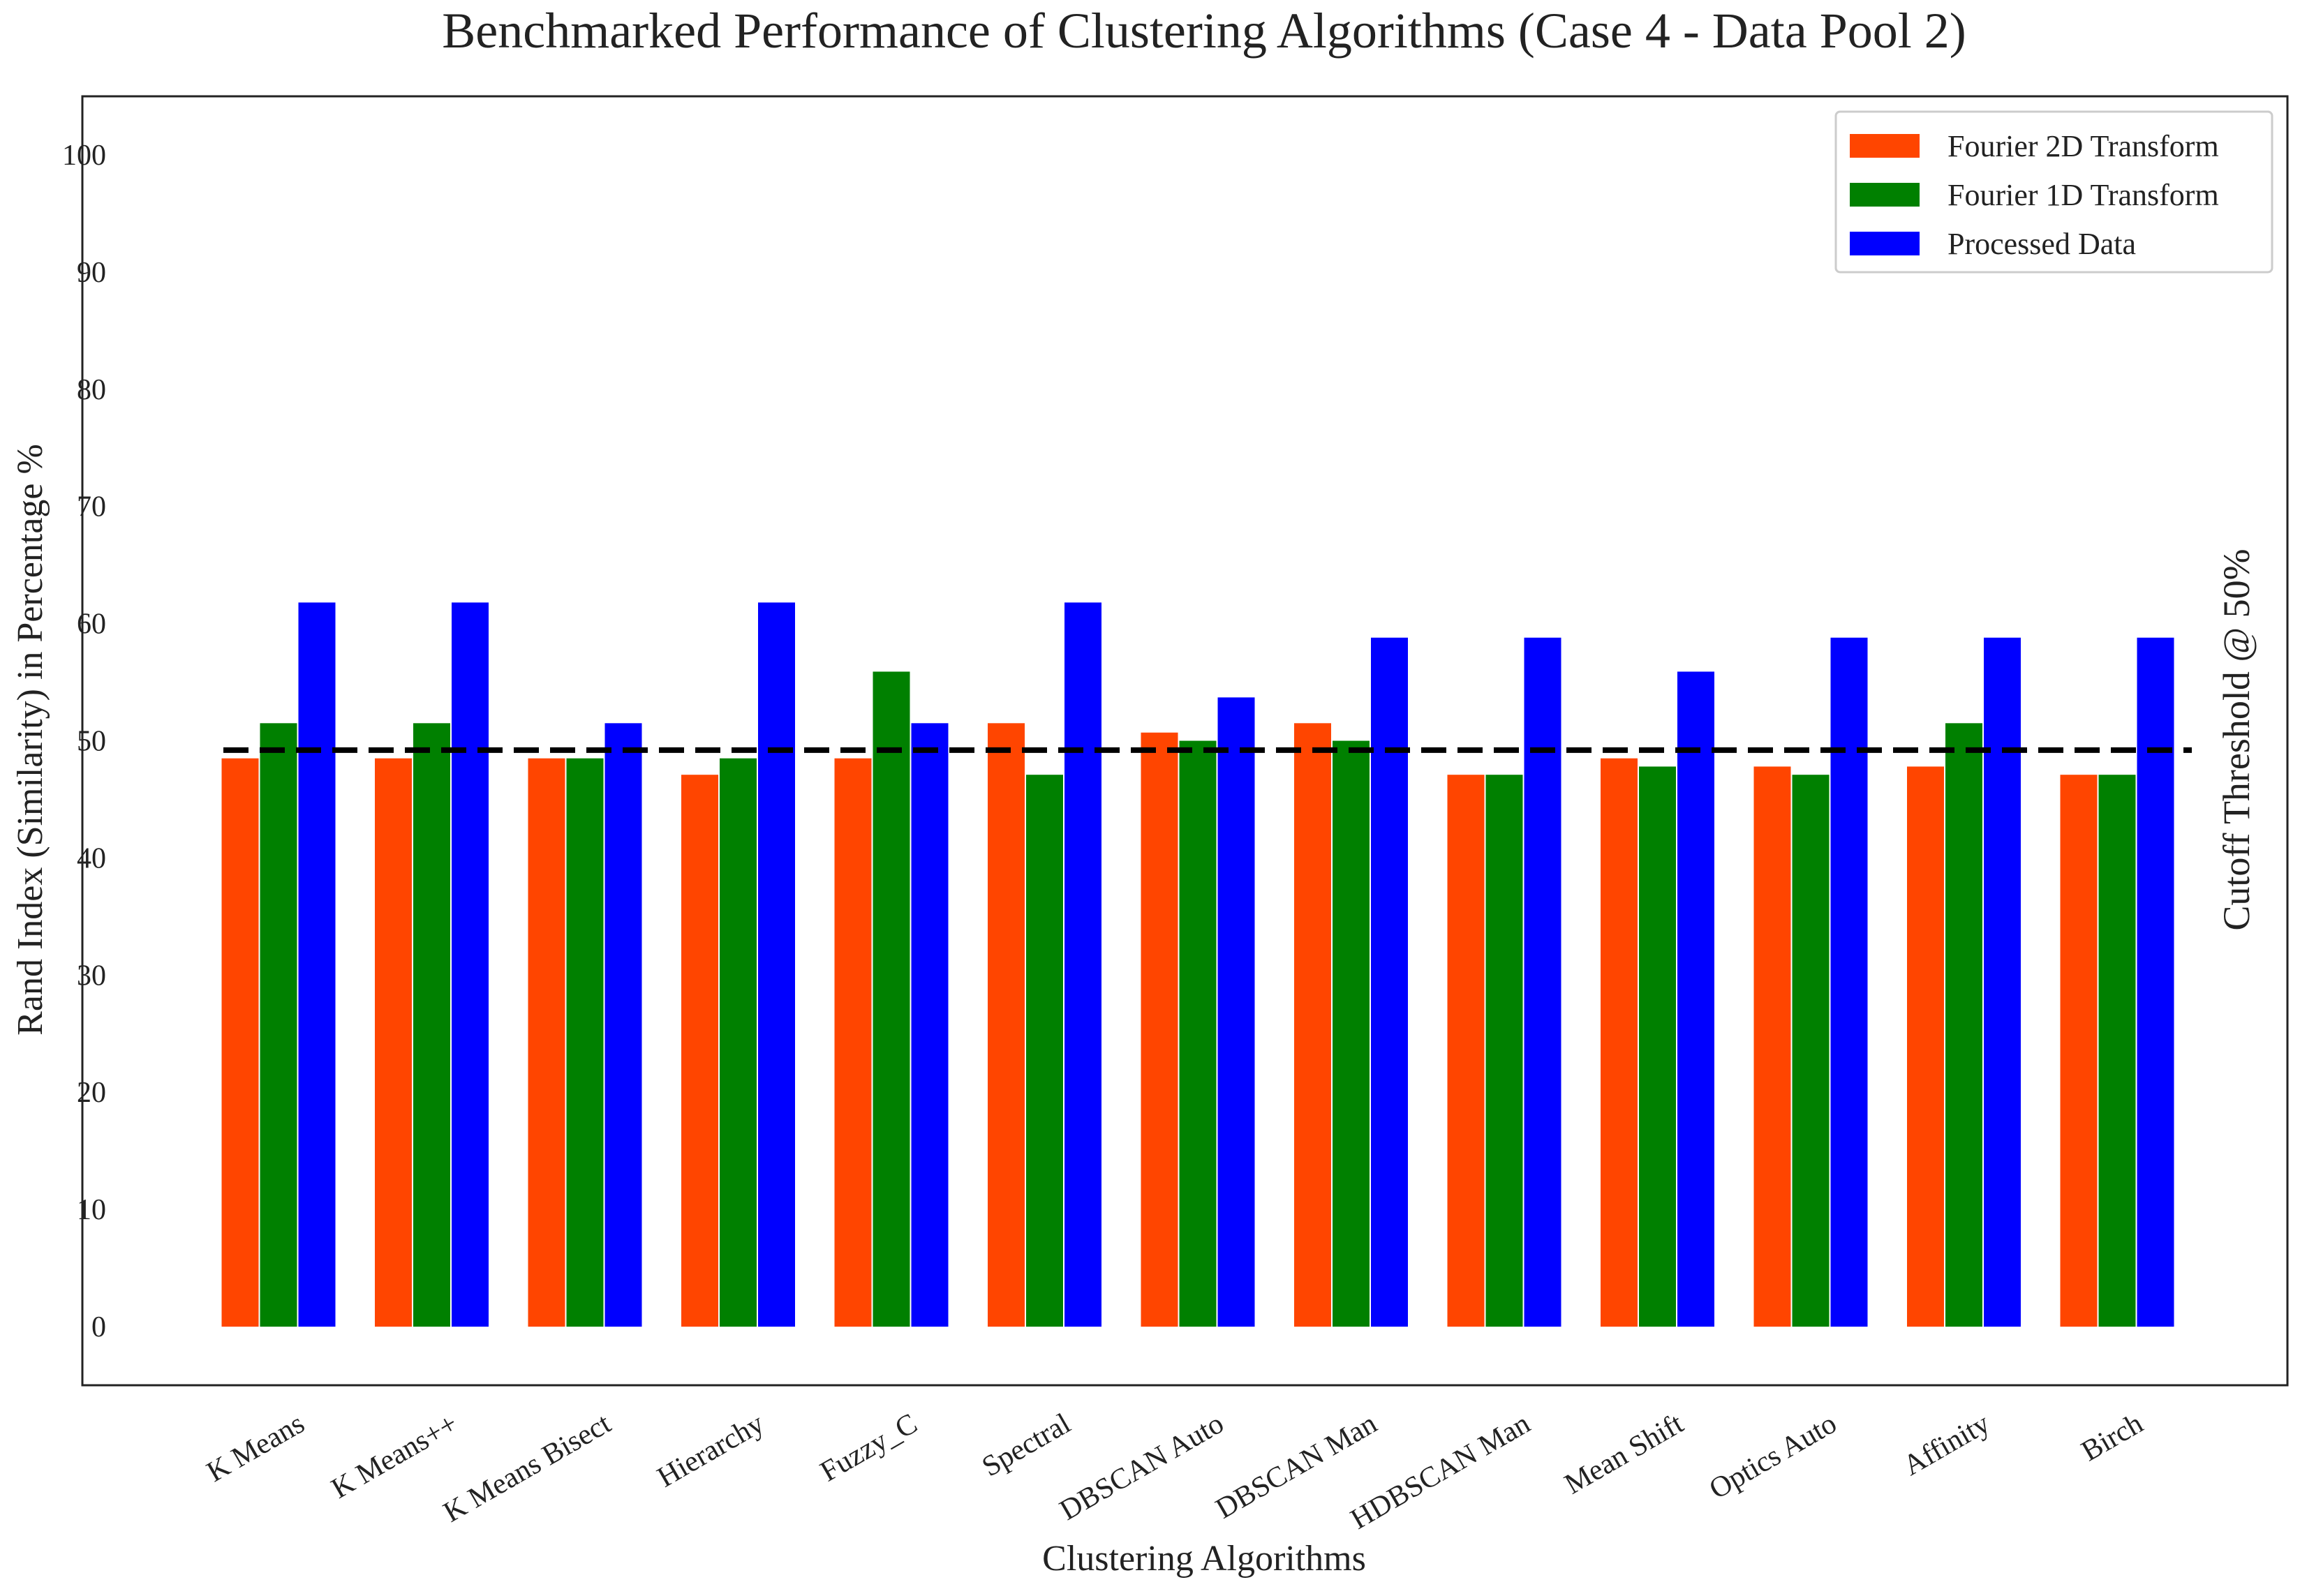 Image resolution: width=2300 pixels, height=1596 pixels. What do you see at coordinates (92, 390) in the screenshot?
I see `y-tick-label: 80` at bounding box center [92, 390].